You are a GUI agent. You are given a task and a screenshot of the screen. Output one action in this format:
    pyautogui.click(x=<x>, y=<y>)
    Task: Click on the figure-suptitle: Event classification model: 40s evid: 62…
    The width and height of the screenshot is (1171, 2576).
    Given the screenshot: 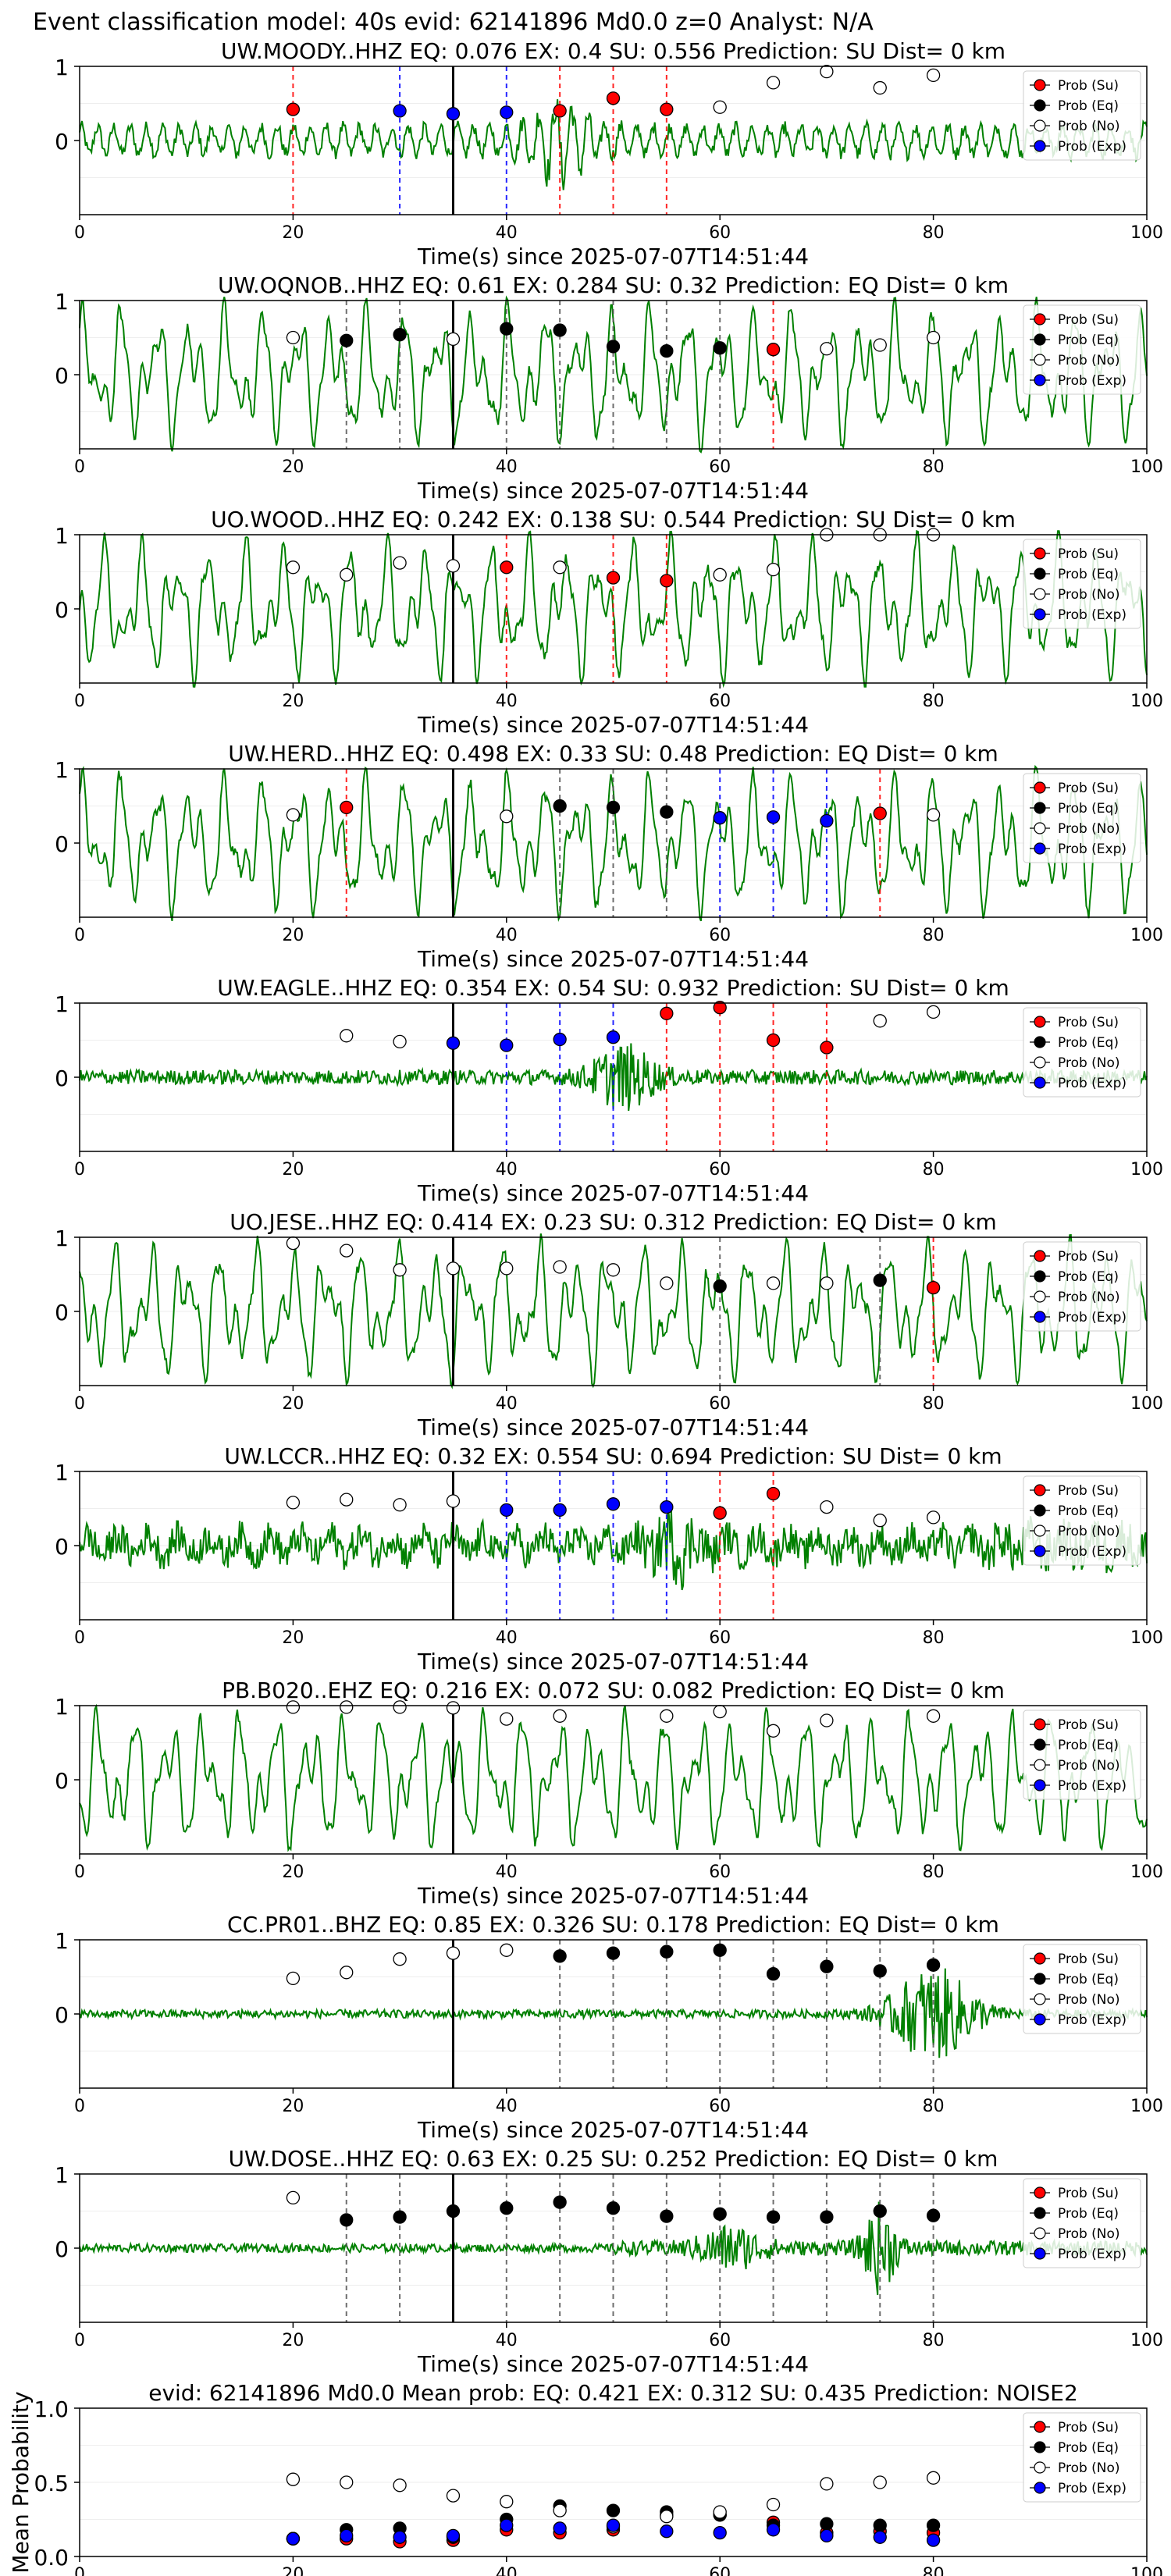 What is the action you would take?
    pyautogui.click(x=453, y=22)
    